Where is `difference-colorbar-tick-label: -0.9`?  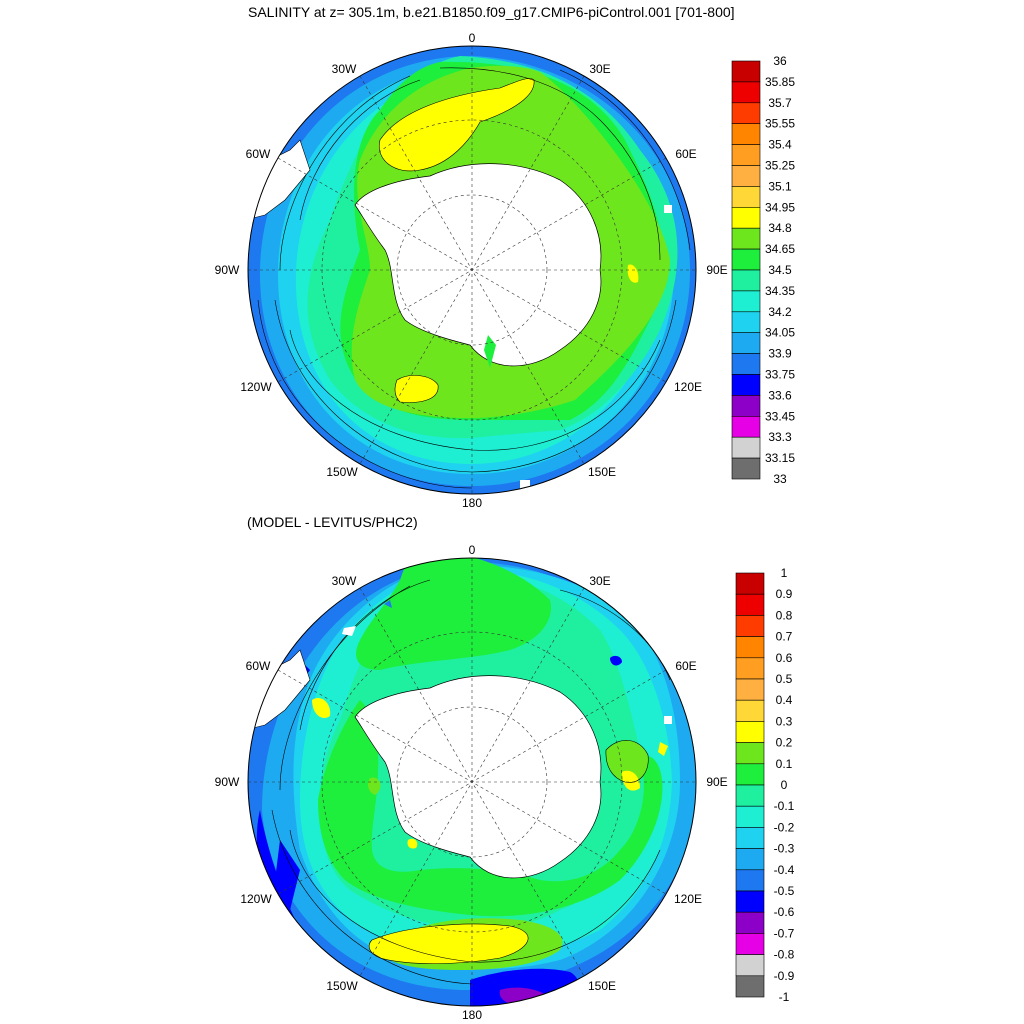 difference-colorbar-tick-label: -0.9 is located at coordinates (784, 976).